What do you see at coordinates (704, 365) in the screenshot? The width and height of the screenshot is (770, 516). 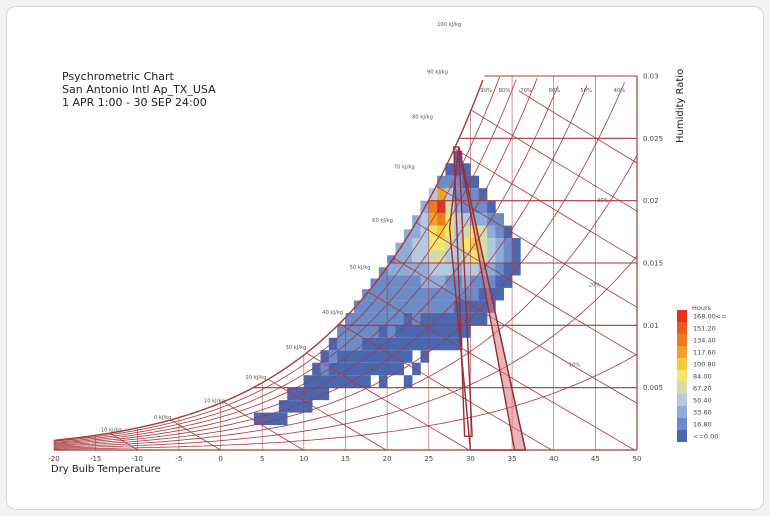 I see `legend-label: 100.80` at bounding box center [704, 365].